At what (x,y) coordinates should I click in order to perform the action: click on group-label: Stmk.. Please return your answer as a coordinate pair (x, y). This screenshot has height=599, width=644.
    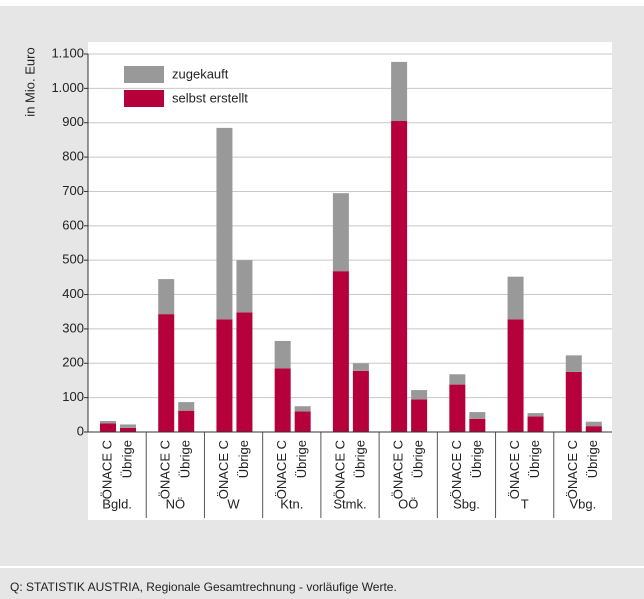
    Looking at the image, I should click on (349, 503).